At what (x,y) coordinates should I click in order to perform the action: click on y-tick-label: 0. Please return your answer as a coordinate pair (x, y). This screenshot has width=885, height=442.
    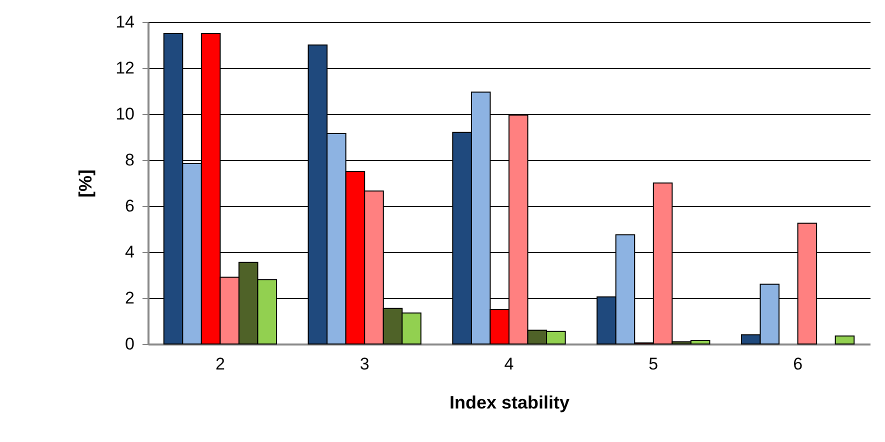
    Looking at the image, I should click on (129, 344).